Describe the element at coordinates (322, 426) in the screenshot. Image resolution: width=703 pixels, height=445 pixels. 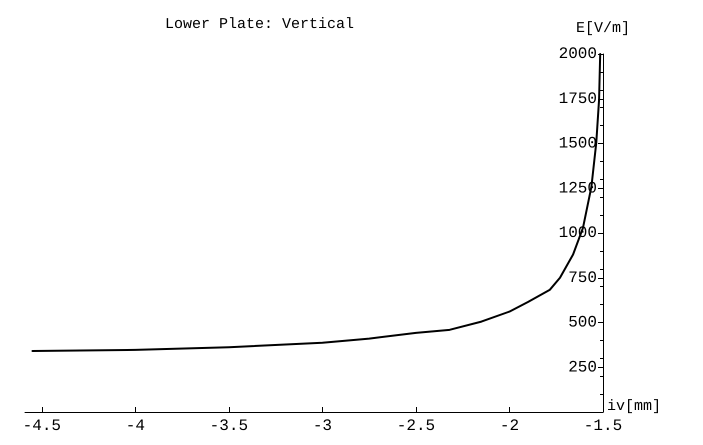
I see `x-tick-label: -3` at that location.